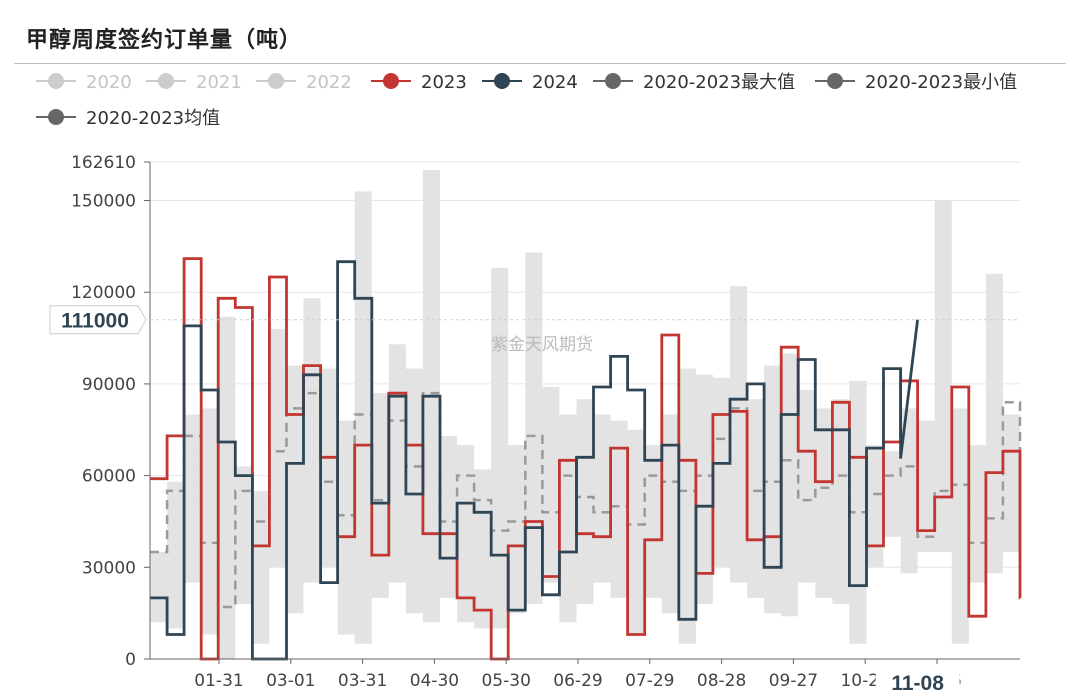  Describe the element at coordinates (95, 321) in the screenshot. I see `crosshair-value-label: 111000` at that location.